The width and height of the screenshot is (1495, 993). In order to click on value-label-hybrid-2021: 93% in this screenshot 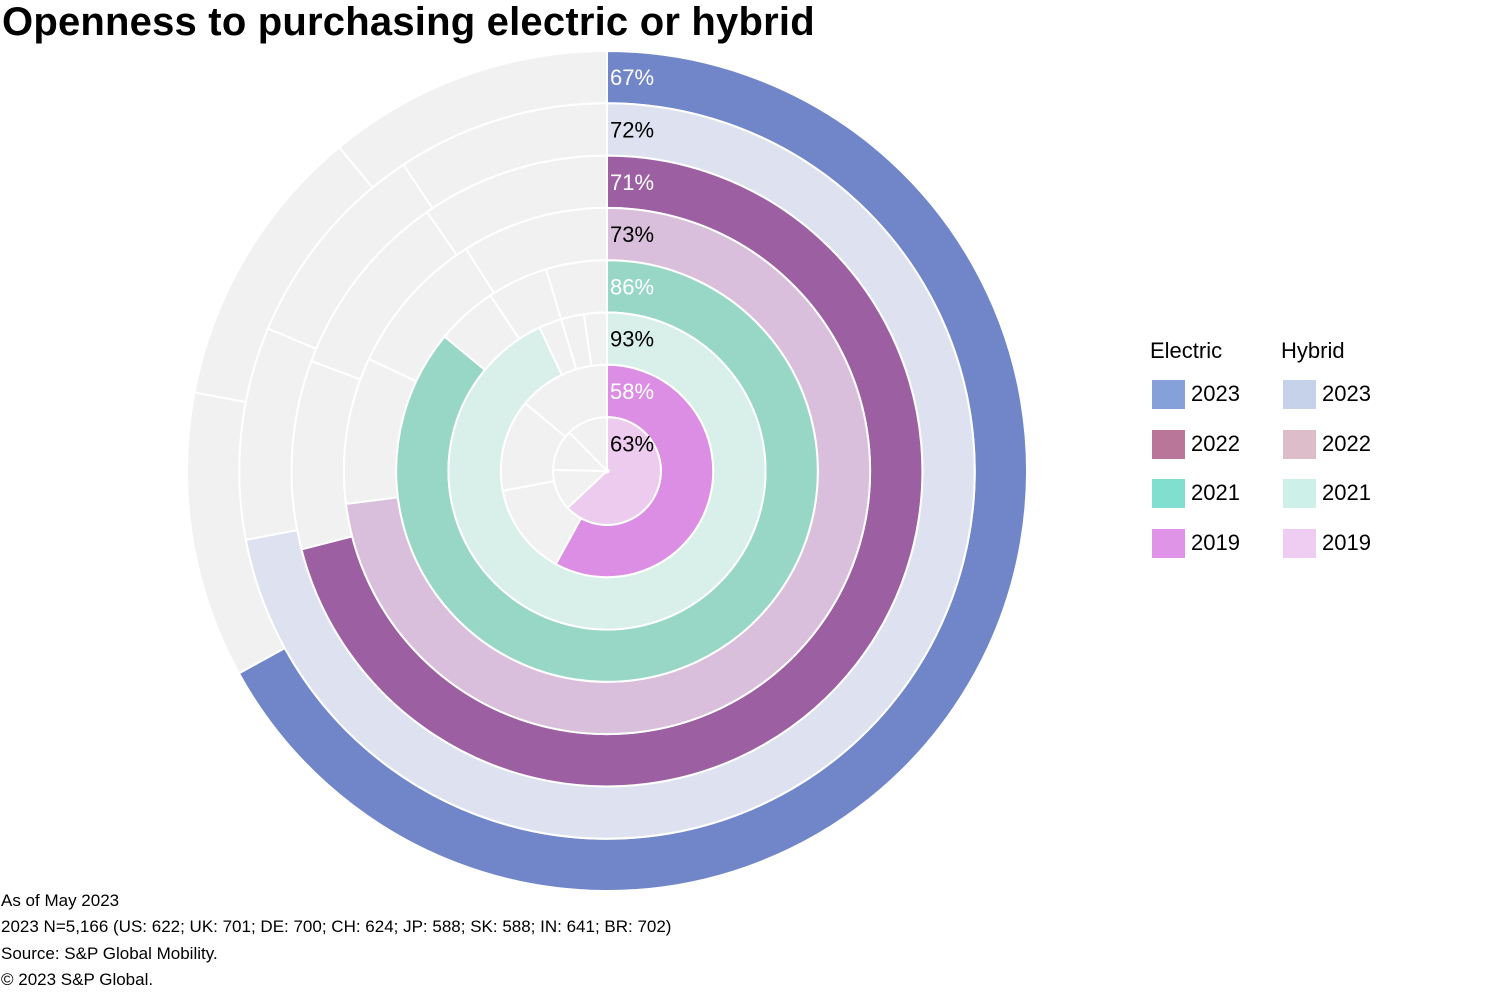, I will do `click(632, 339)`.